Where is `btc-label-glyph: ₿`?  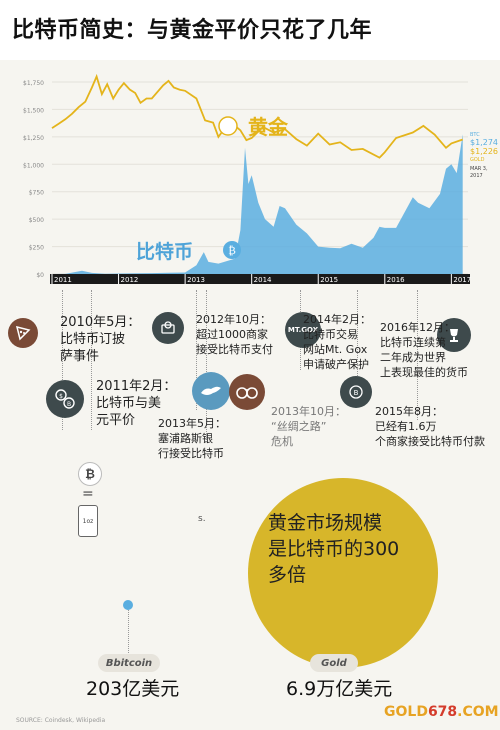 btc-label-glyph: ₿ is located at coordinates (232, 250).